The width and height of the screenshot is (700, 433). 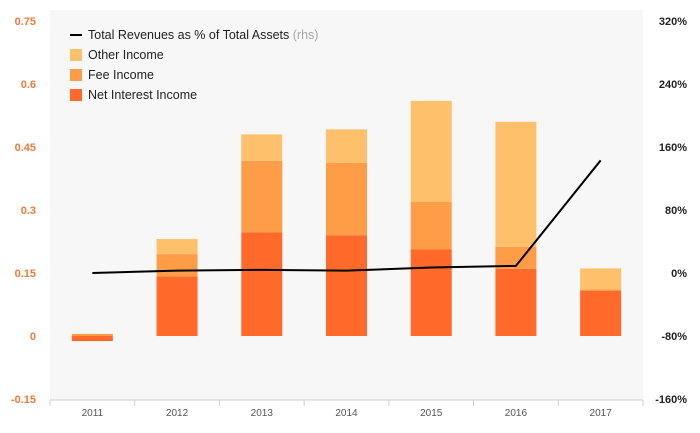 I want to click on x-tick-label-2014: 2014, so click(x=346, y=413).